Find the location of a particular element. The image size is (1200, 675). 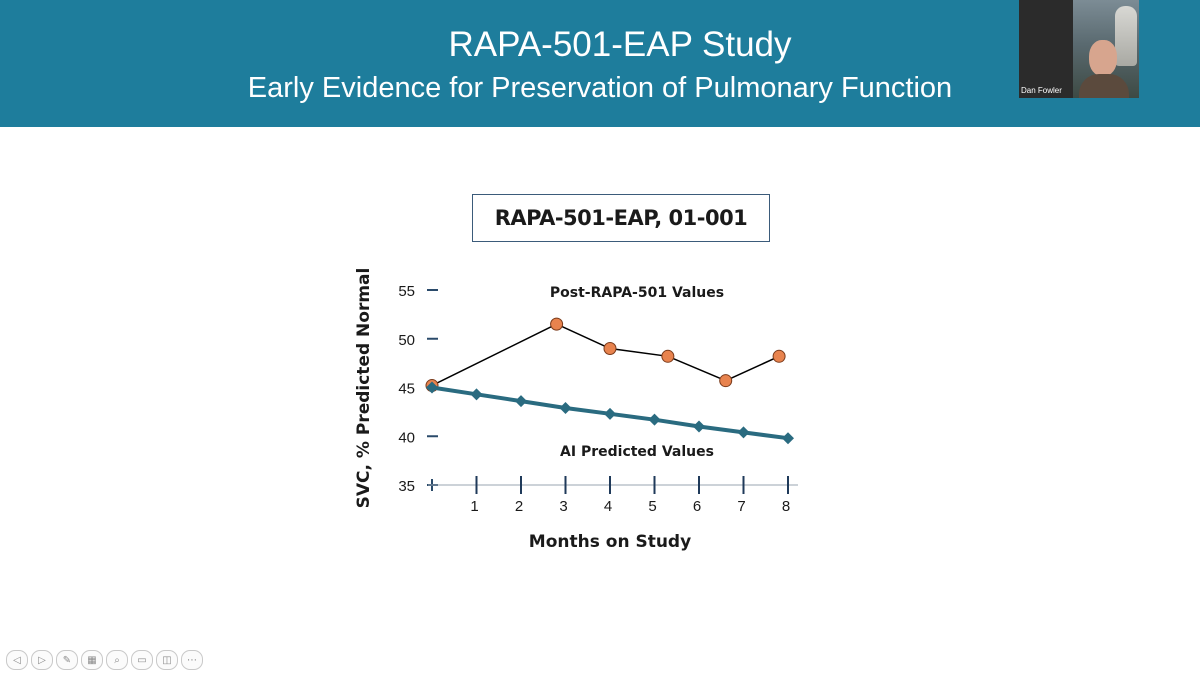

more-icon: ⋯ is located at coordinates (192, 660).